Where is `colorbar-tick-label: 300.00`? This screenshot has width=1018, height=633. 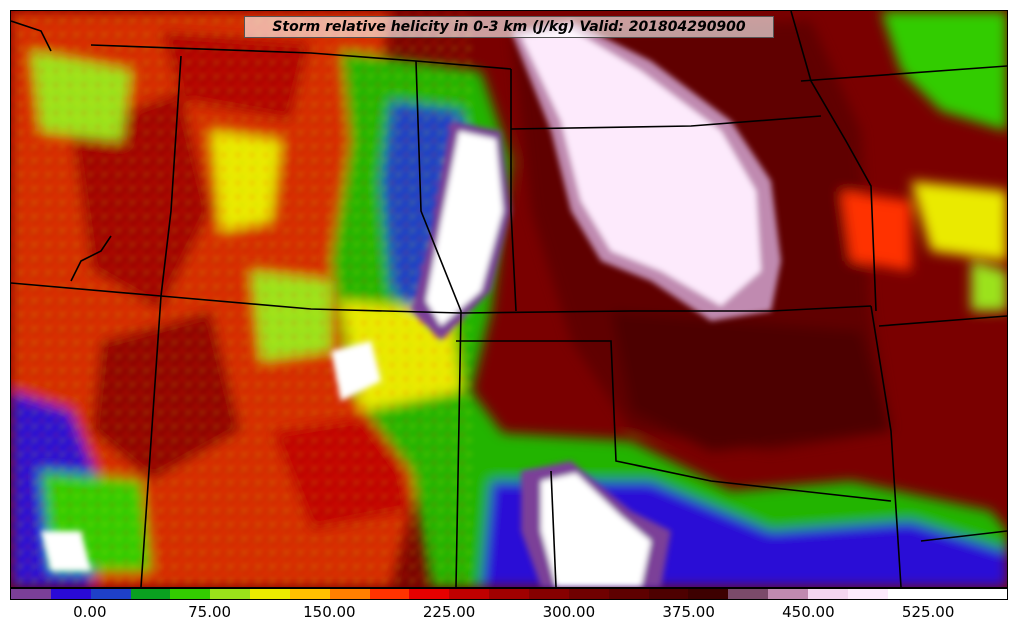 colorbar-tick-label: 300.00 is located at coordinates (569, 612).